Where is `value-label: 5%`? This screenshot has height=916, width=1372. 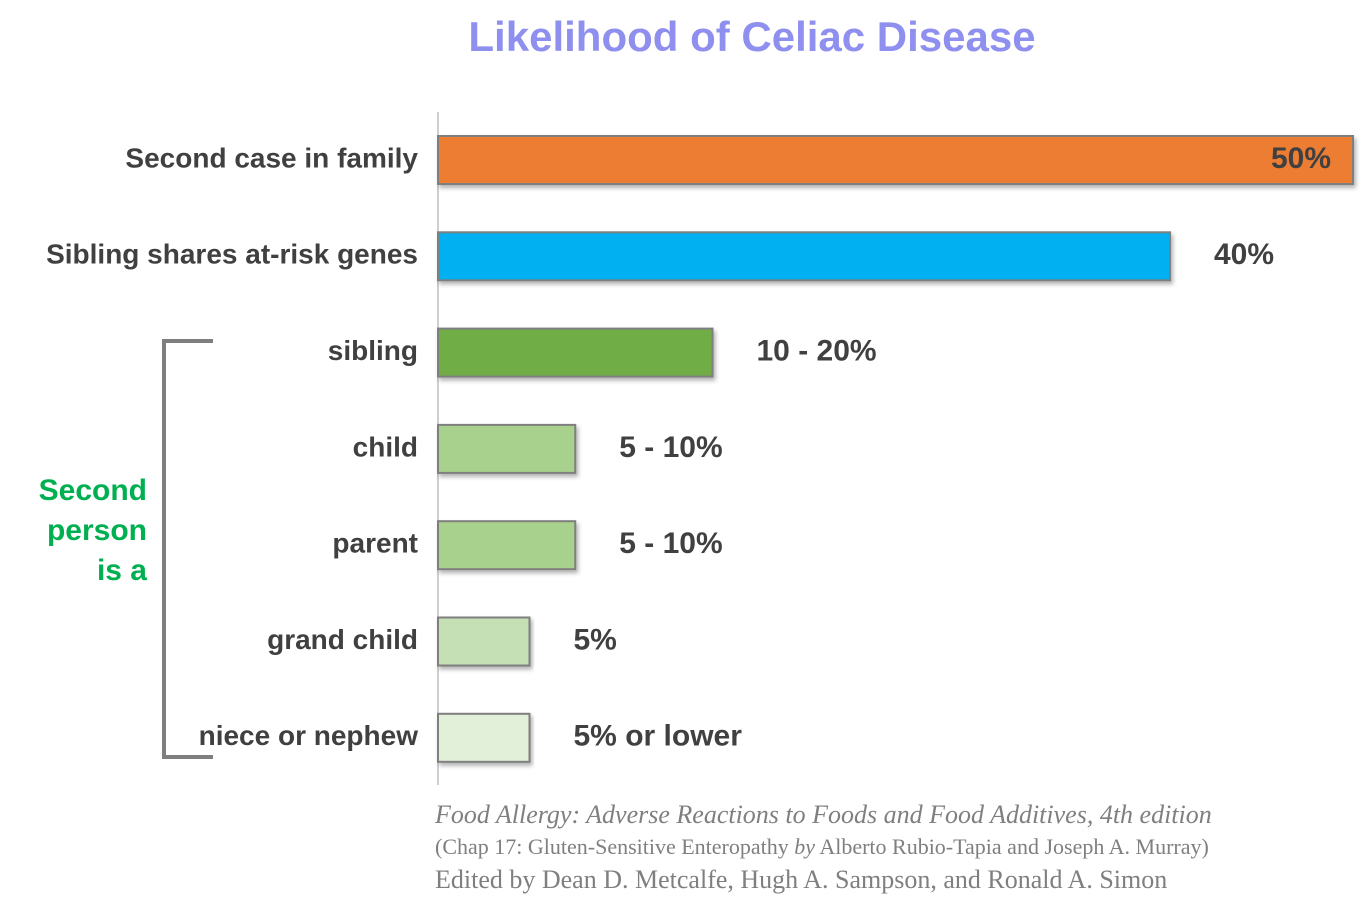 value-label: 5% is located at coordinates (595, 639).